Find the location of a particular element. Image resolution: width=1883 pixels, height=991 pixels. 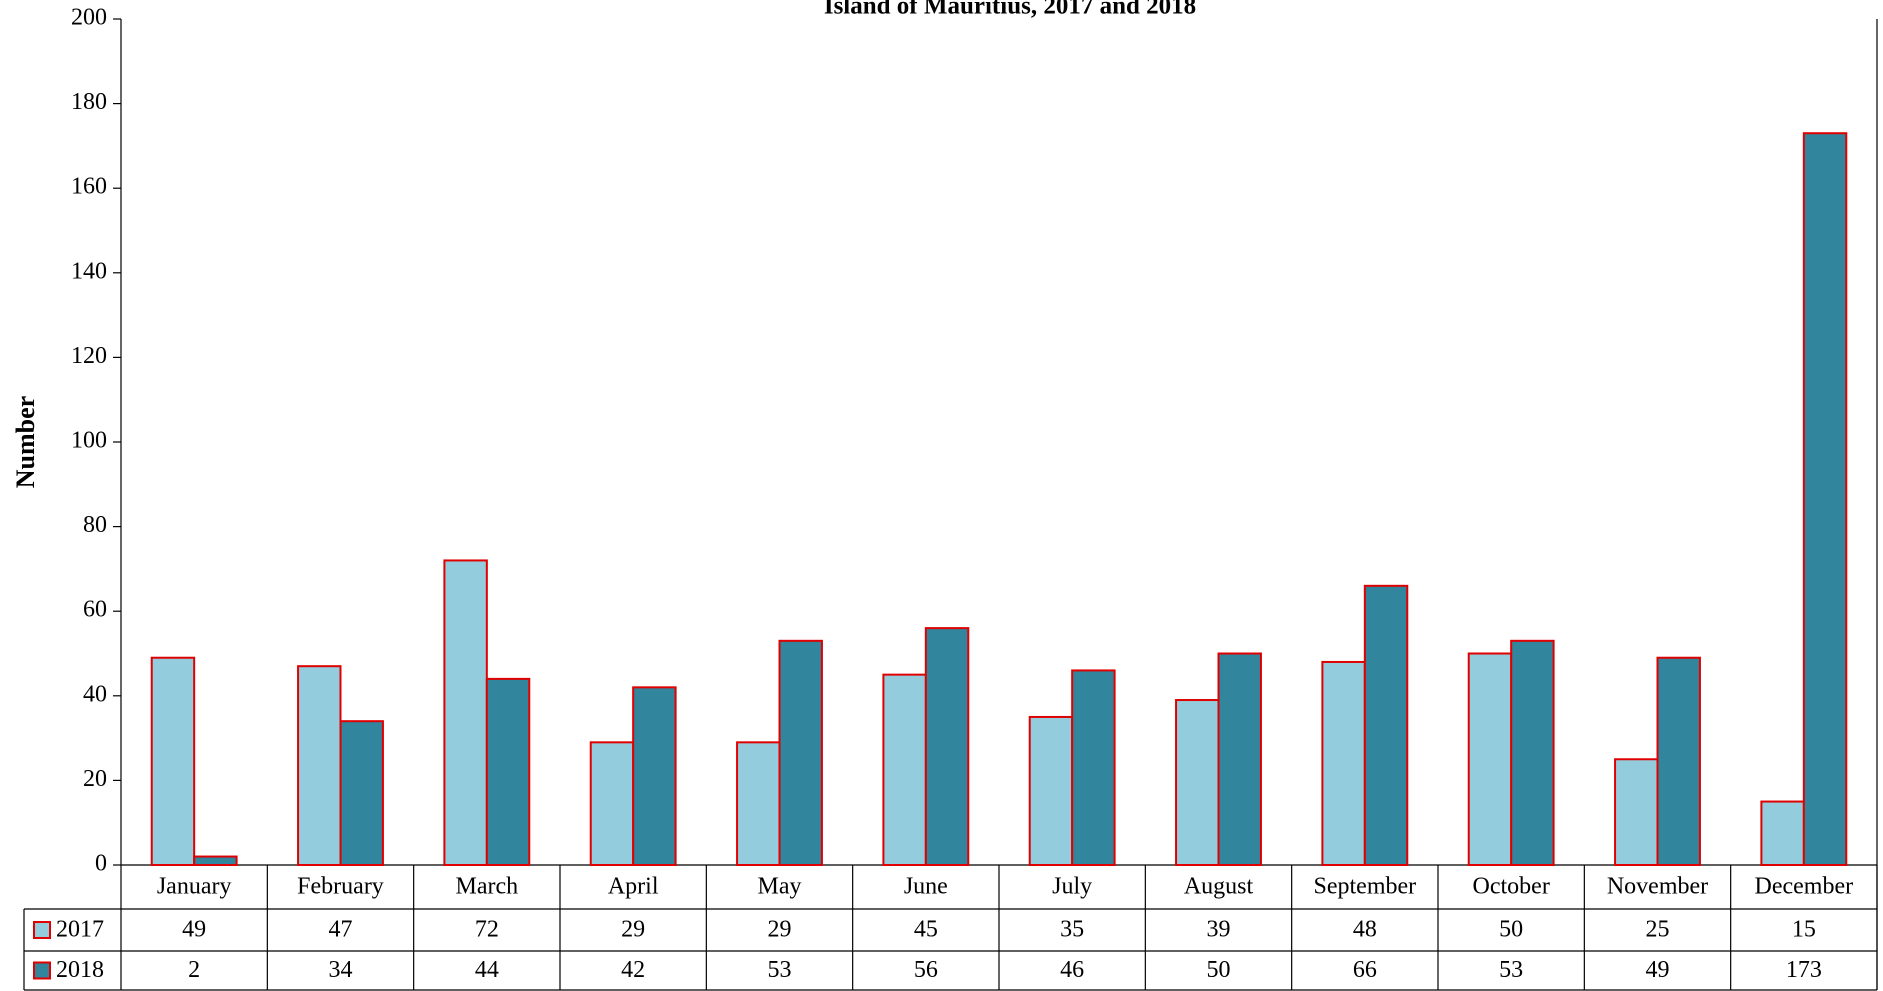

table-value: 39 is located at coordinates (1219, 930).